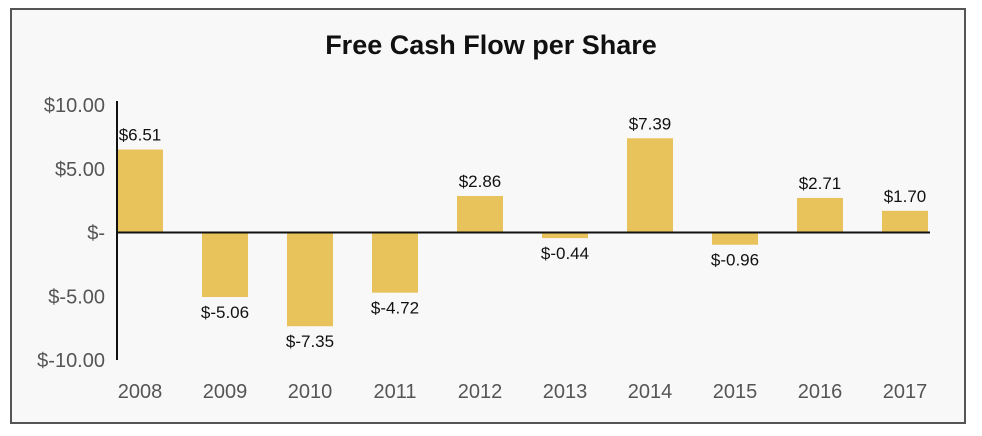  I want to click on x-tick-label-2017: 2017, so click(905, 392).